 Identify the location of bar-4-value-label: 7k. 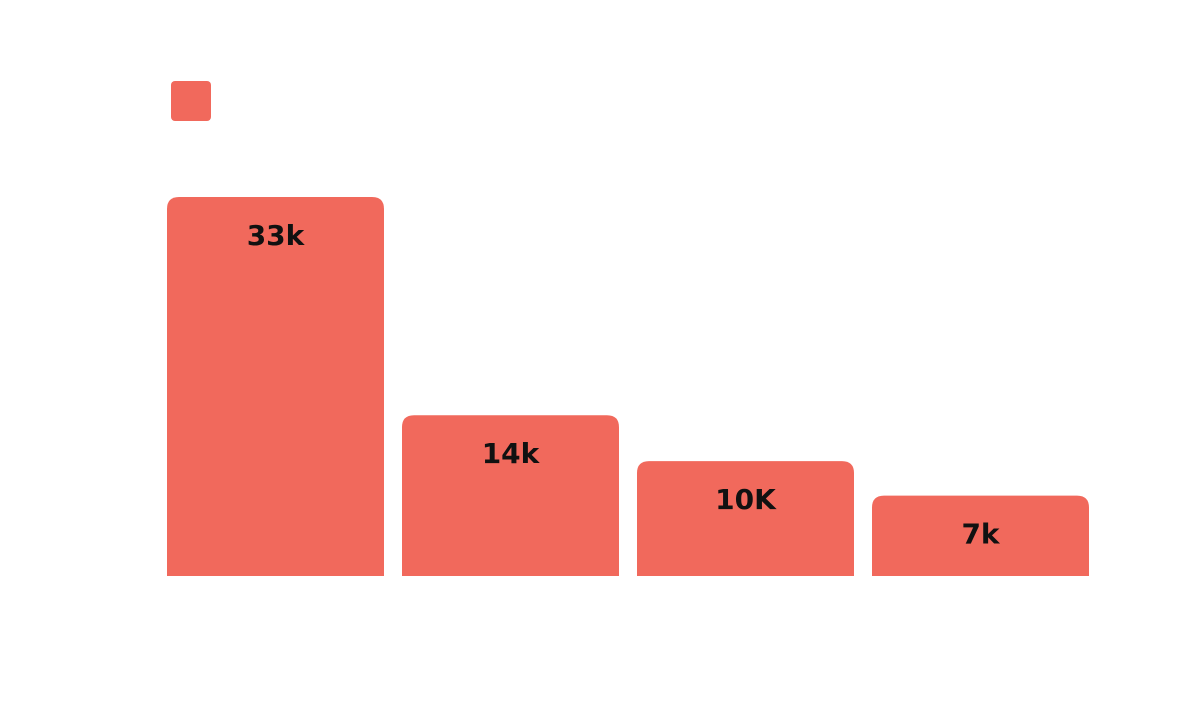
(980, 534).